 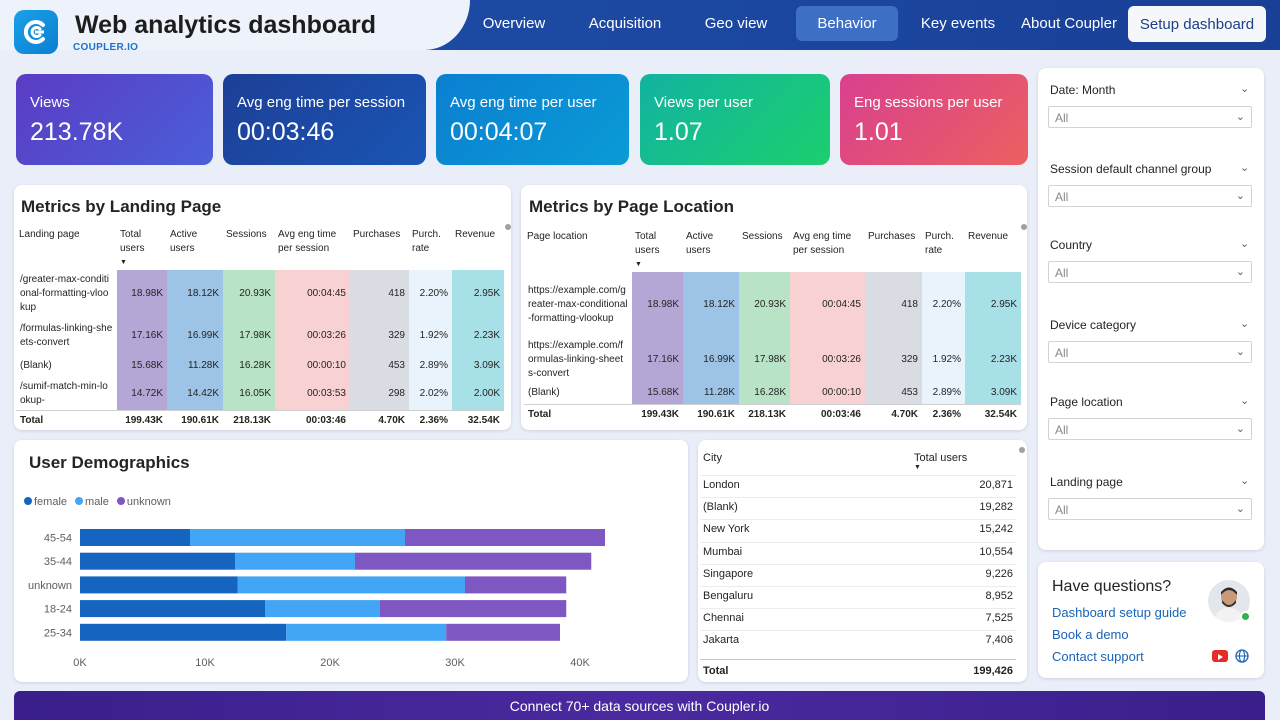 What do you see at coordinates (764, 305) in the screenshot?
I see `cell-value: 20.93K` at bounding box center [764, 305].